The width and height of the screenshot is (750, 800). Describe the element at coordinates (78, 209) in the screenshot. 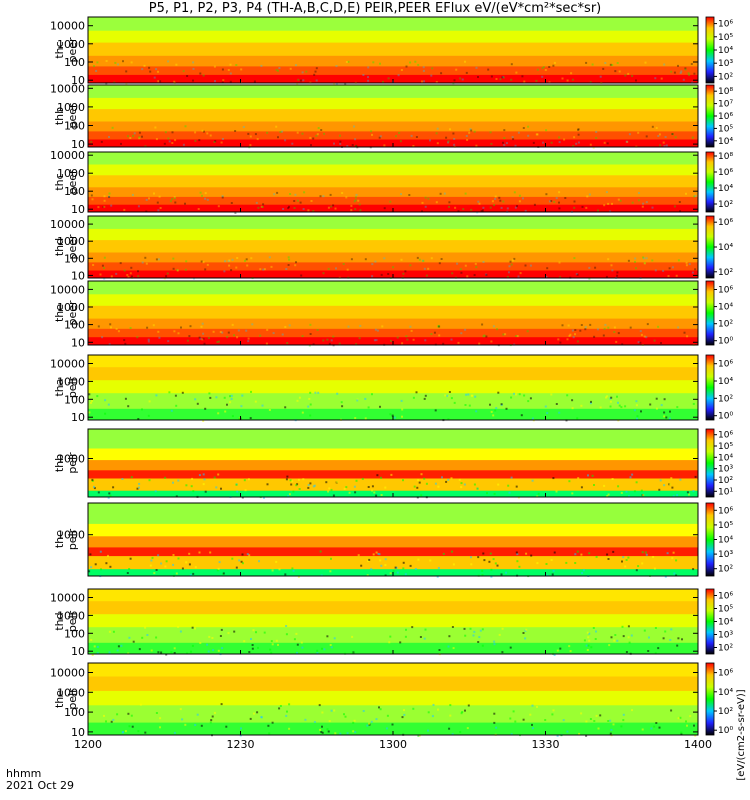

I see `y-tick-label: 10` at that location.